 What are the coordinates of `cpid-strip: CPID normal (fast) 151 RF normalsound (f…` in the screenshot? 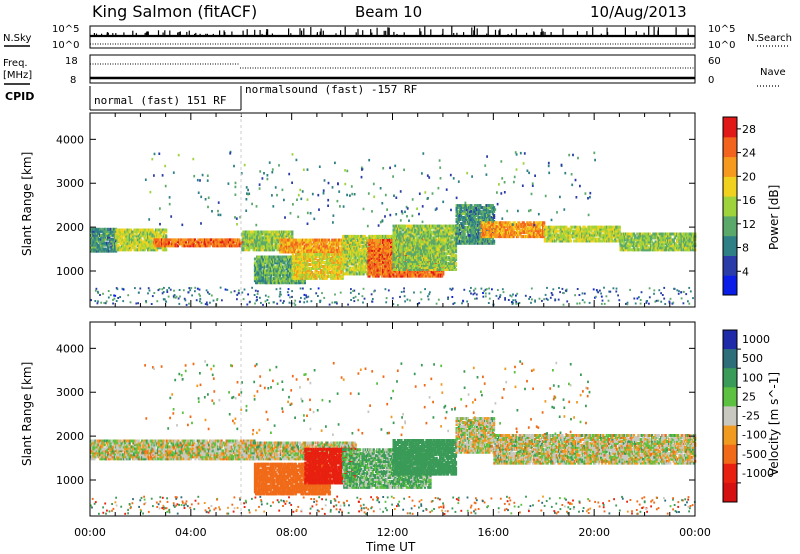 It's located at (211, 97).